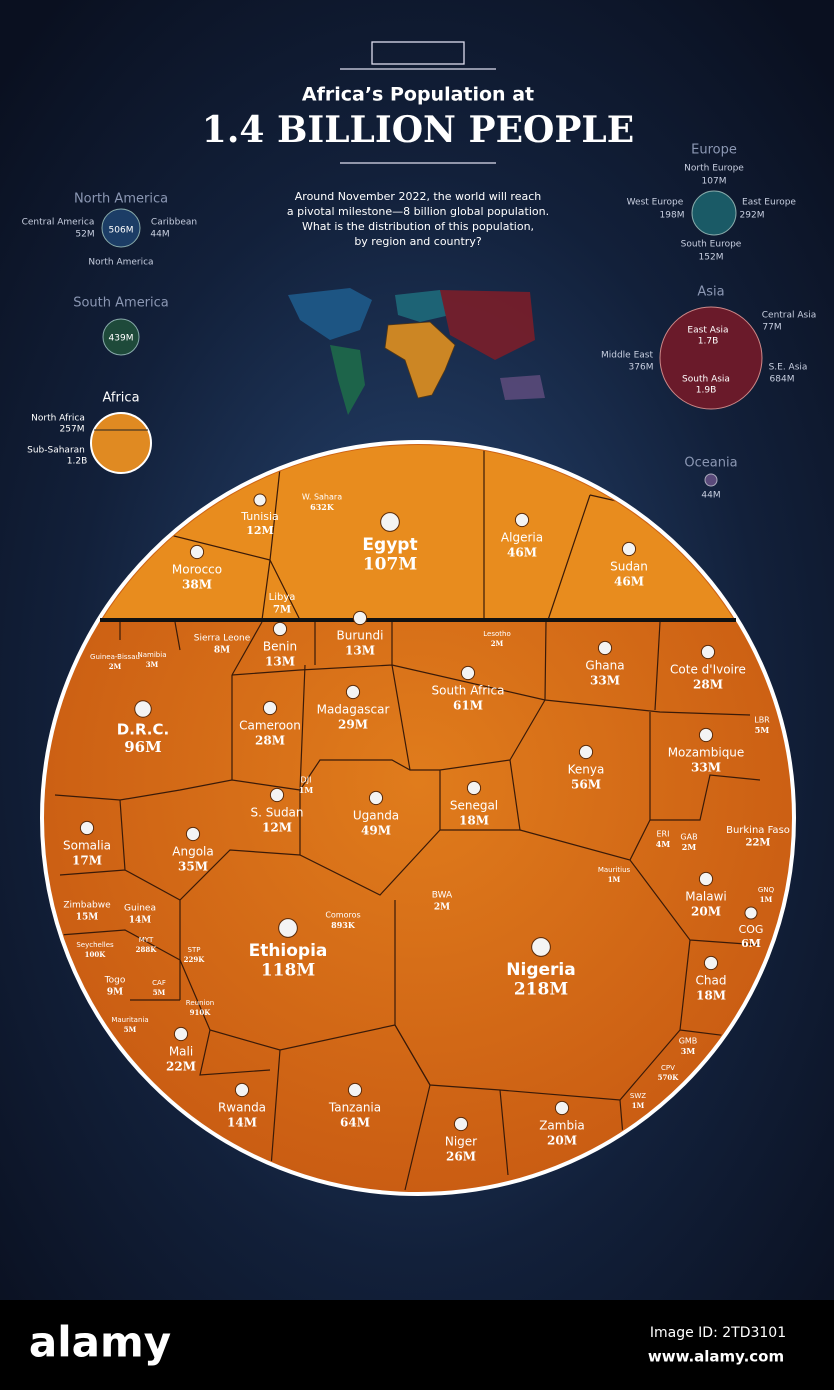 The image size is (834, 1390). What do you see at coordinates (714, 182) in the screenshot?
I see `region-part-value: 107M` at bounding box center [714, 182].